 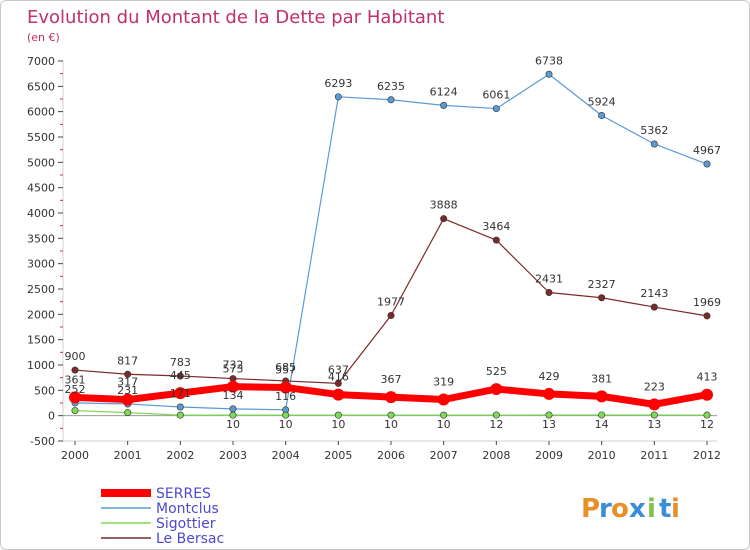 What do you see at coordinates (590, 509) in the screenshot?
I see `logo-letter: P` at bounding box center [590, 509].